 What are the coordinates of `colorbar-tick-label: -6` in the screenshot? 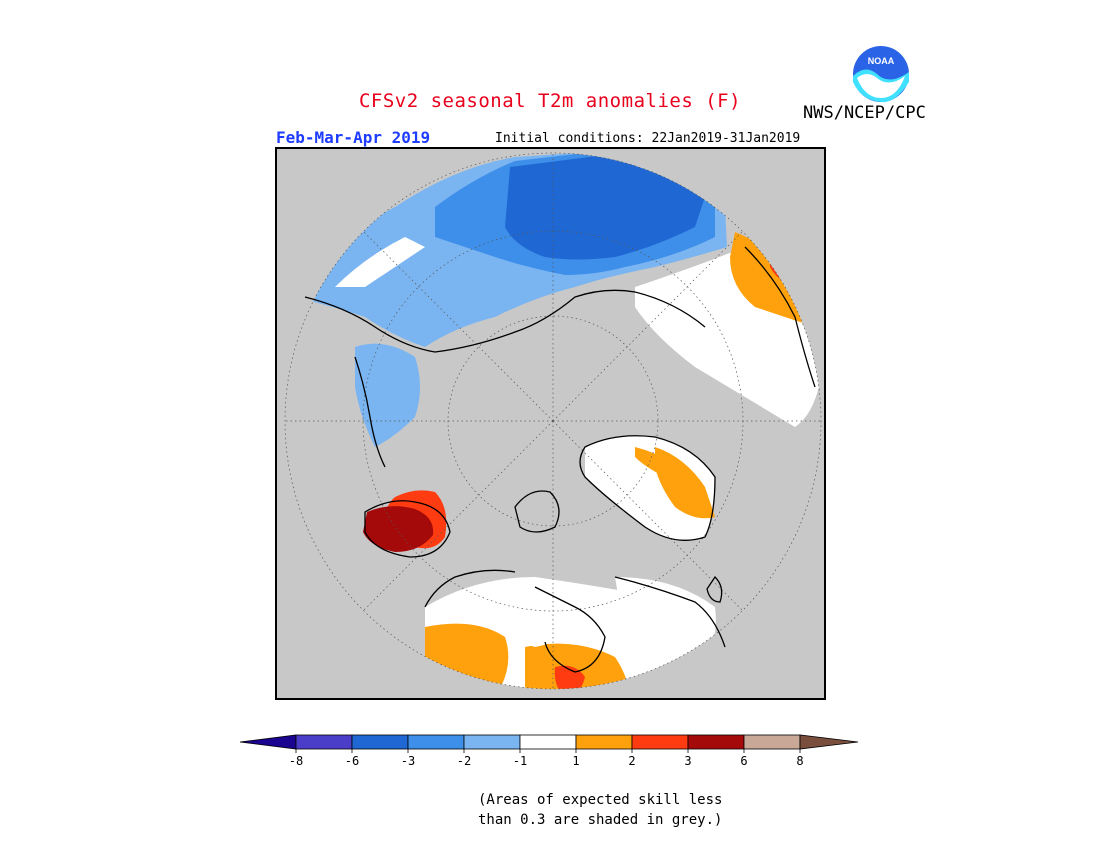 It's located at (352, 761).